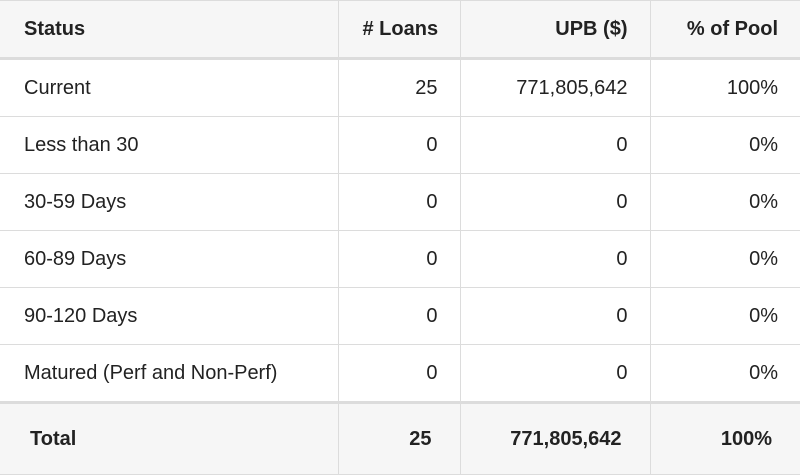 The height and width of the screenshot is (475, 800). I want to click on table-cell: 60-89 Days, so click(169, 259).